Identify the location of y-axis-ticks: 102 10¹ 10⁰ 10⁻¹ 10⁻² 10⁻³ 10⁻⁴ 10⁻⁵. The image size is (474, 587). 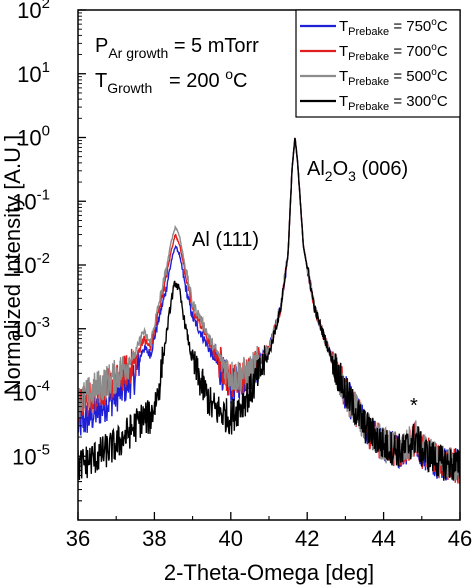
(49, 251).